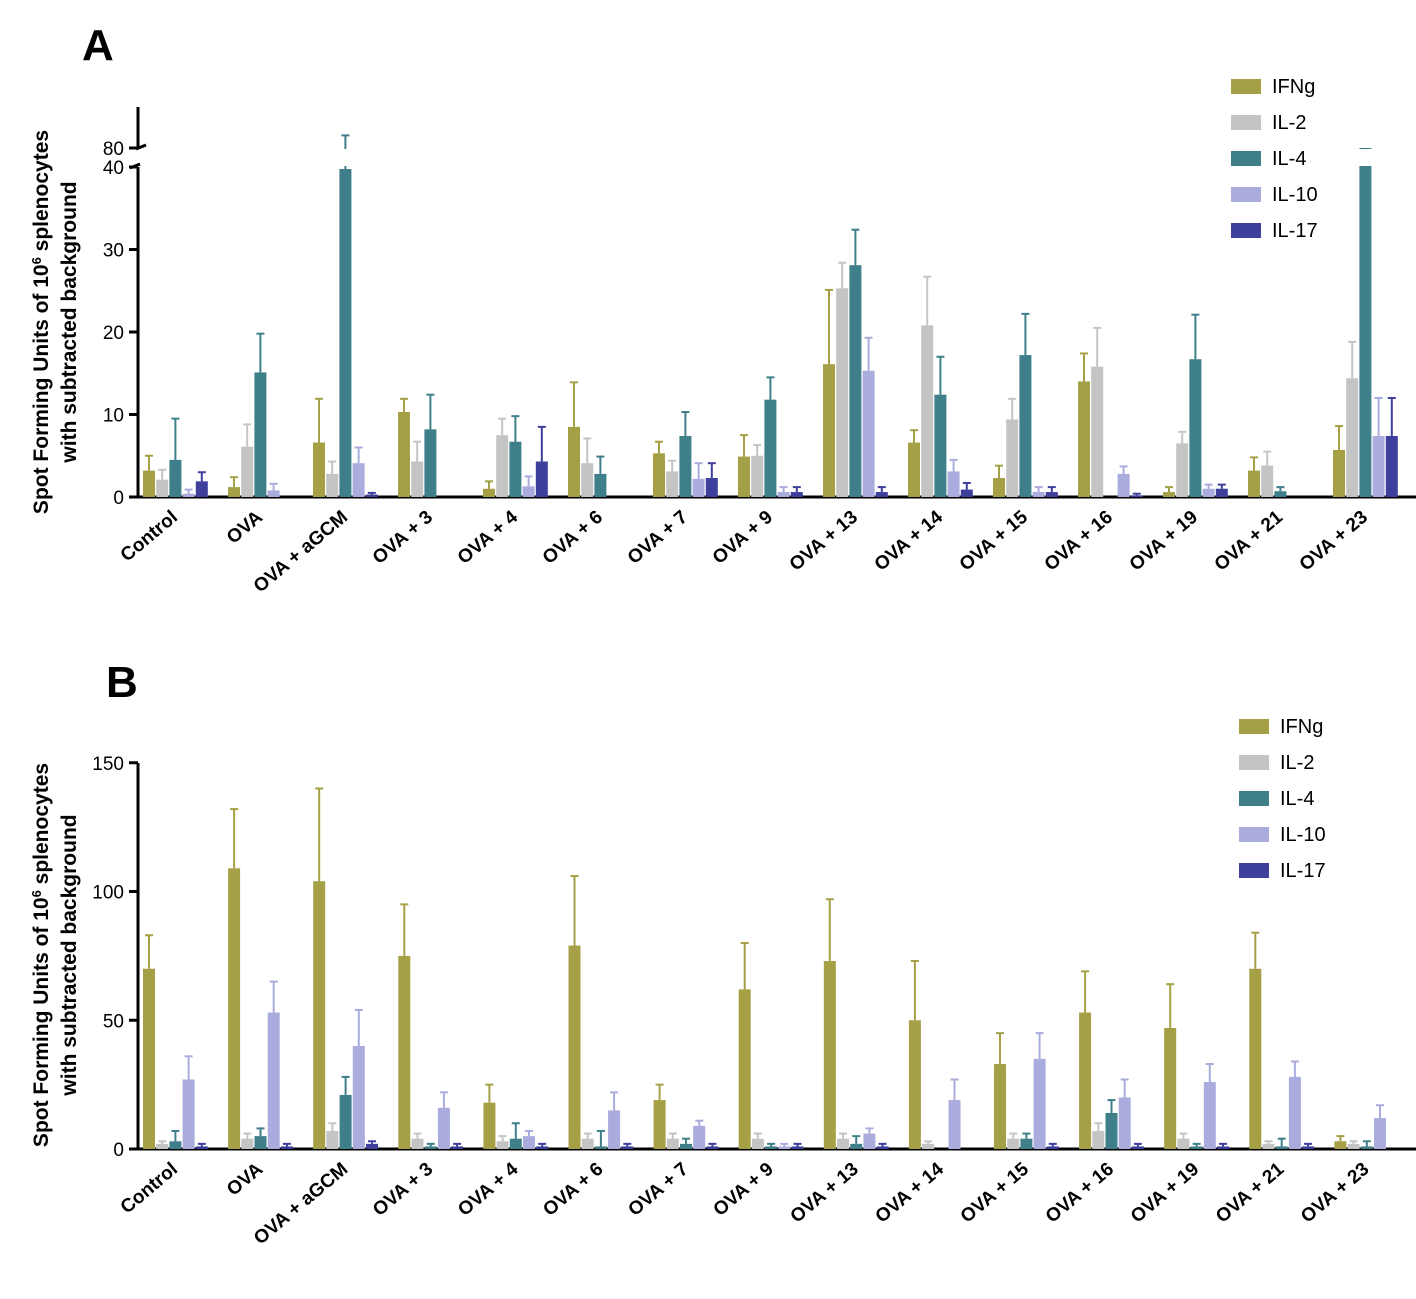  Describe the element at coordinates (108, 893) in the screenshot. I see `y-tick-label: 100` at that location.